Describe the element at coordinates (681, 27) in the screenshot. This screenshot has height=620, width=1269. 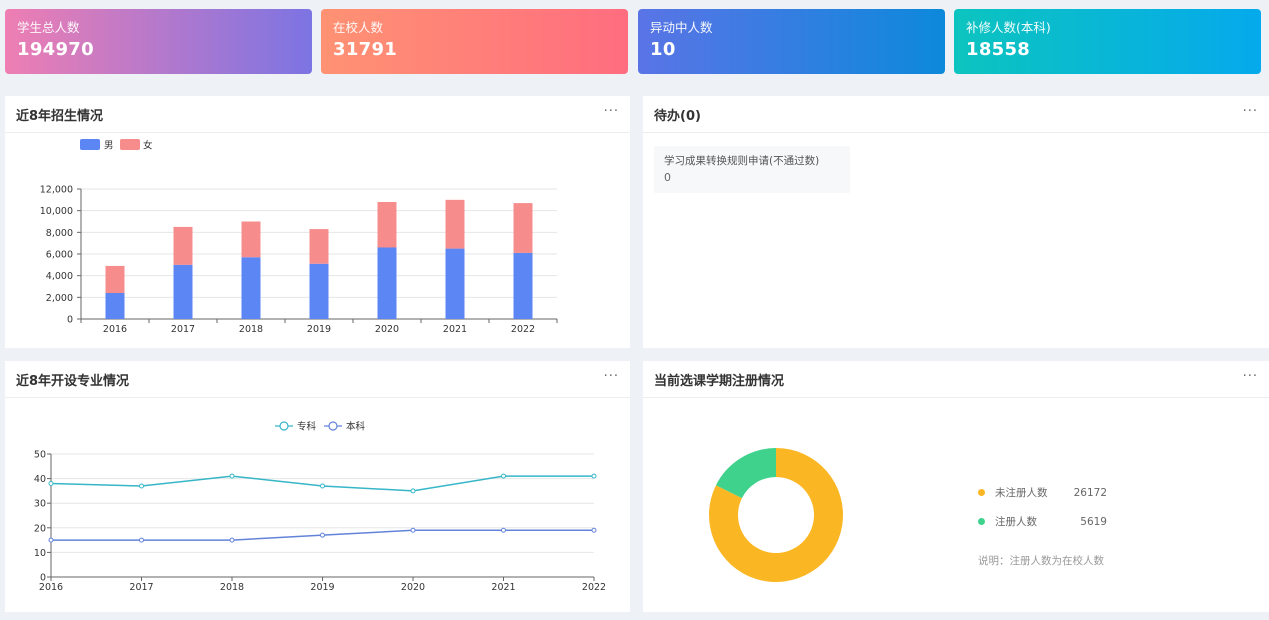
I see `stat-label: 异动中人数` at that location.